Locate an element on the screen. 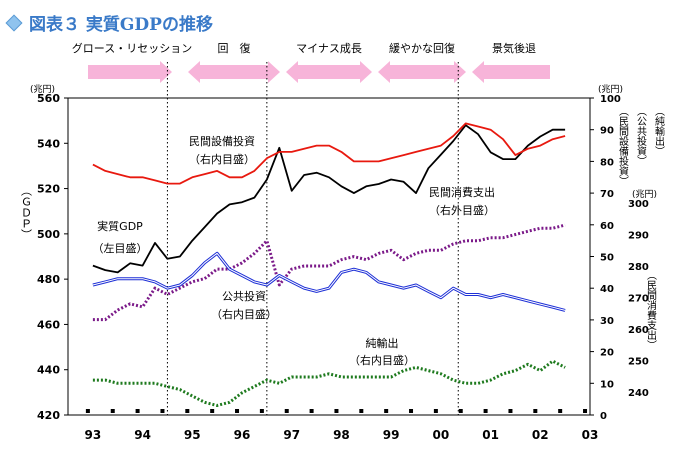 Image resolution: width=673 pixels, height=463 pixels. right-inner-tick-label: 0 is located at coordinates (603, 416).